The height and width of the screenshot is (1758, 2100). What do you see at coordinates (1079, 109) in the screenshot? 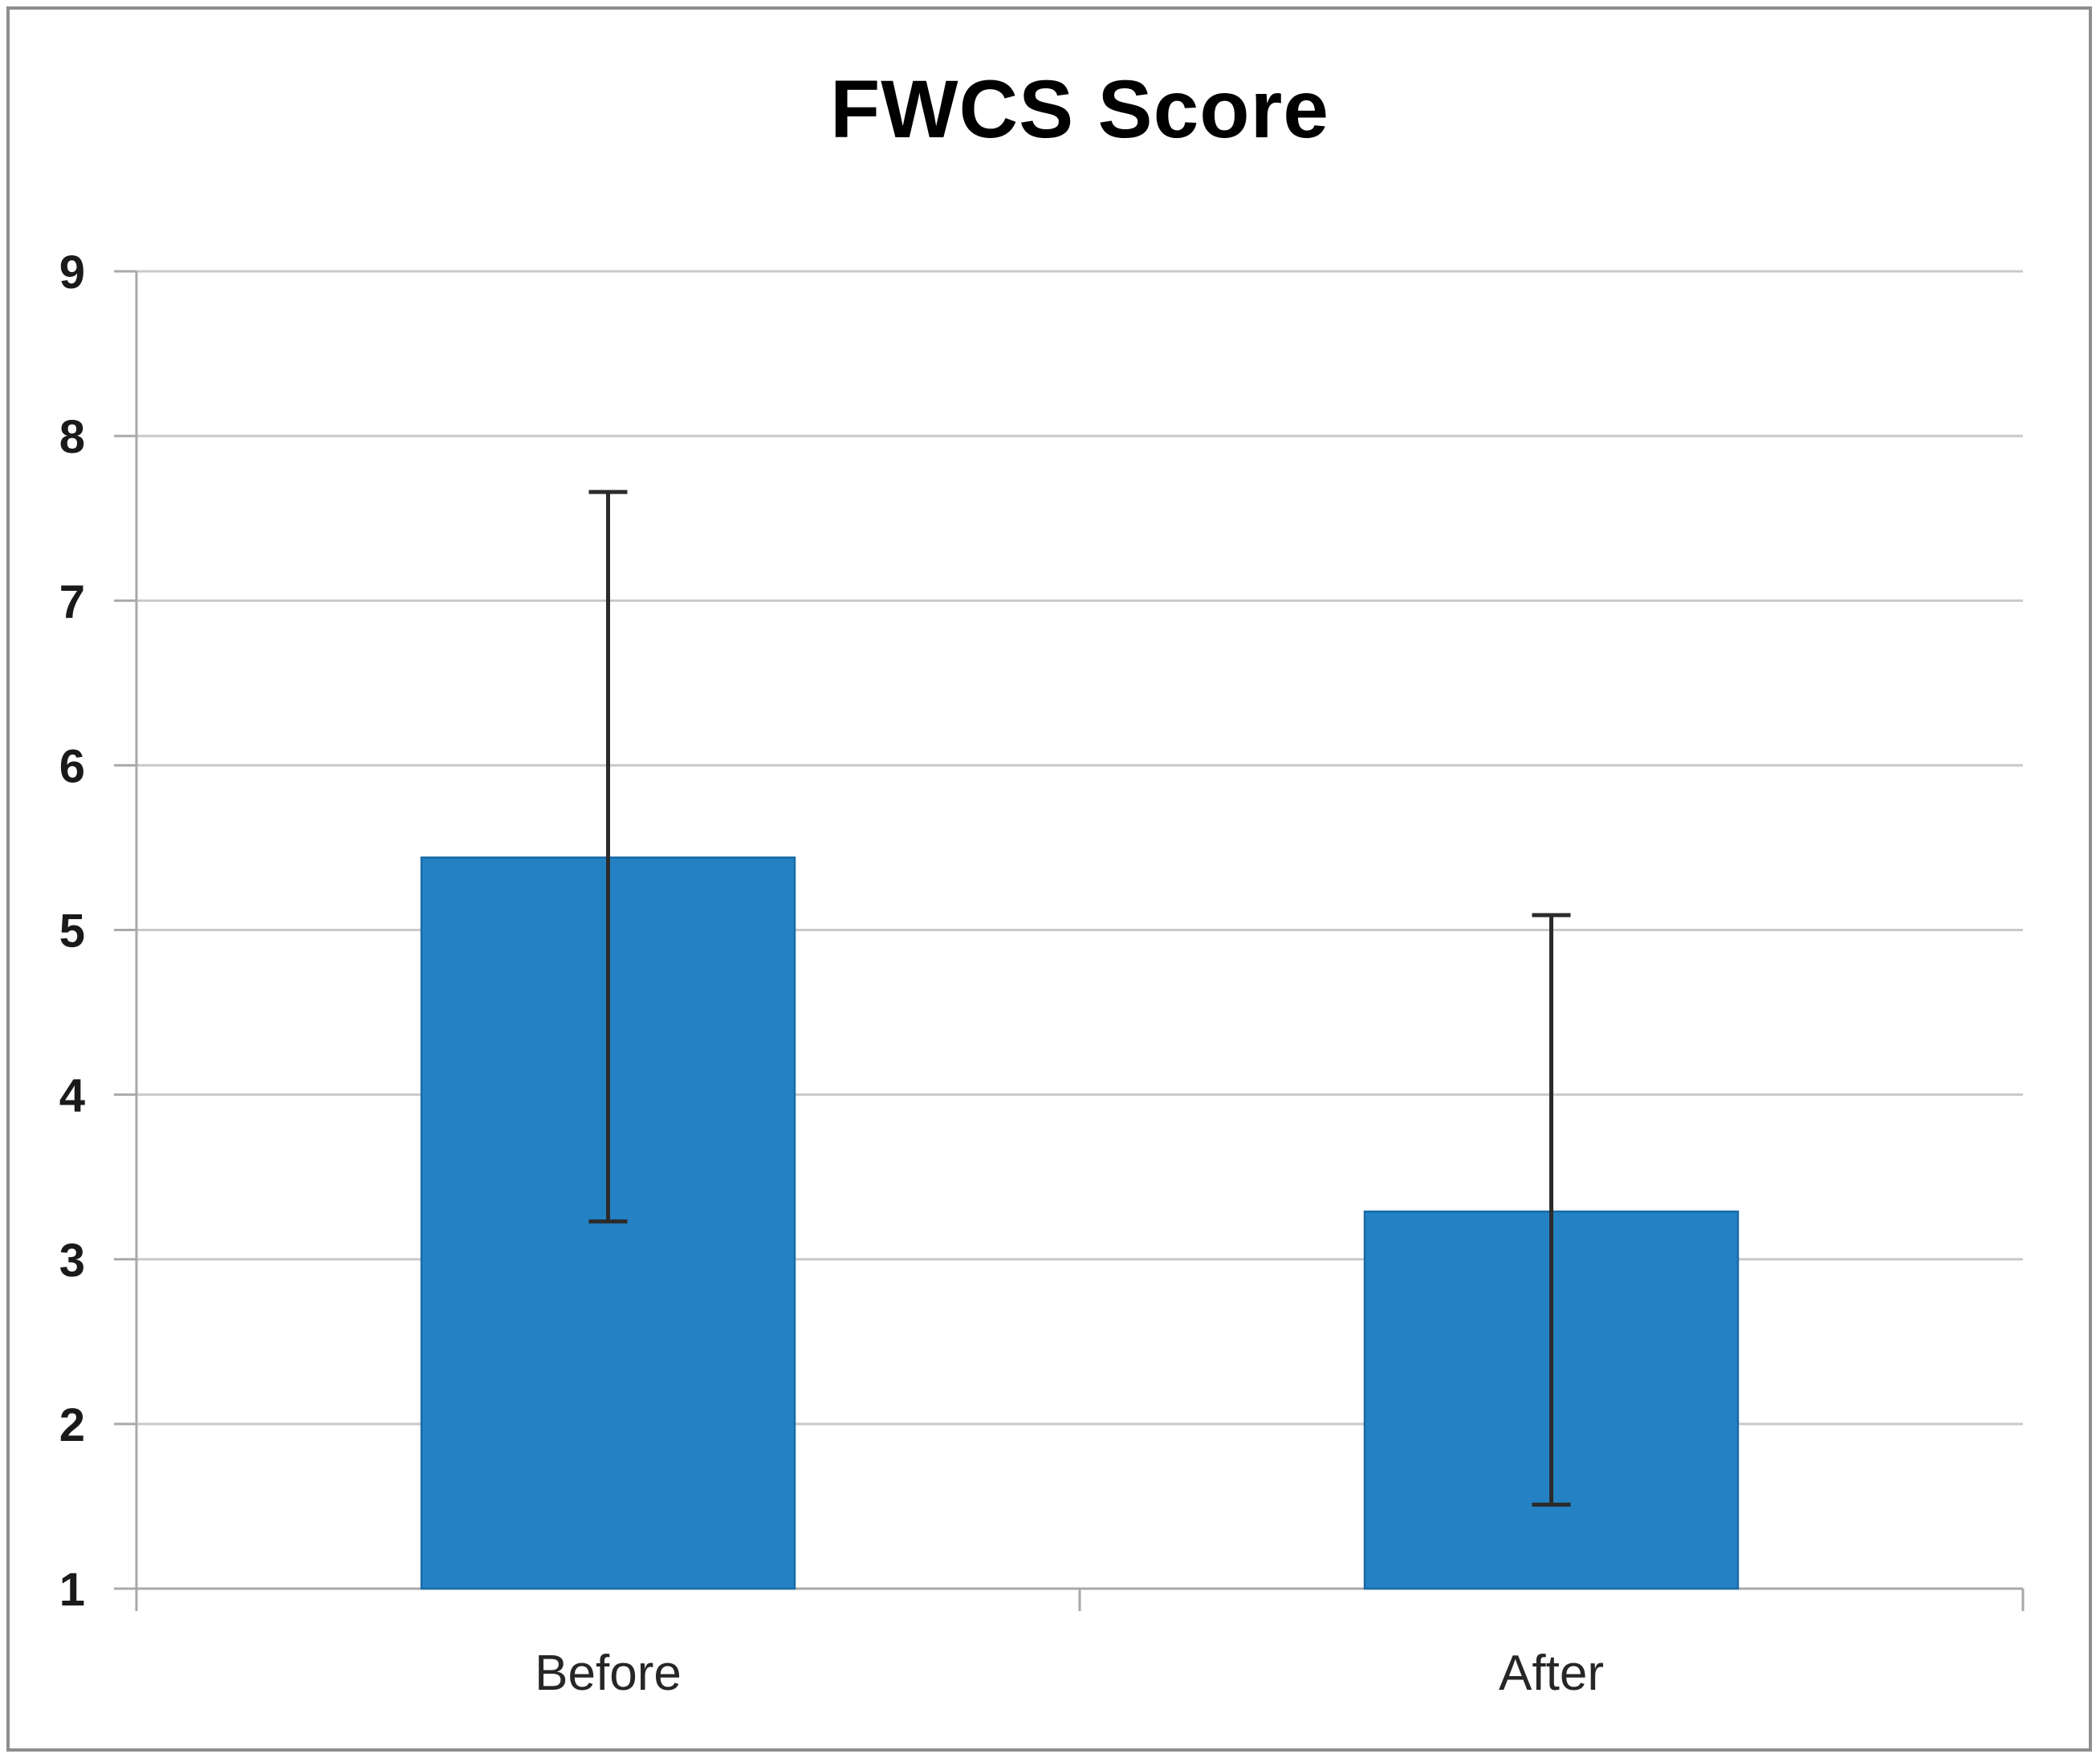
I see `chart-title: FWCS Score` at bounding box center [1079, 109].